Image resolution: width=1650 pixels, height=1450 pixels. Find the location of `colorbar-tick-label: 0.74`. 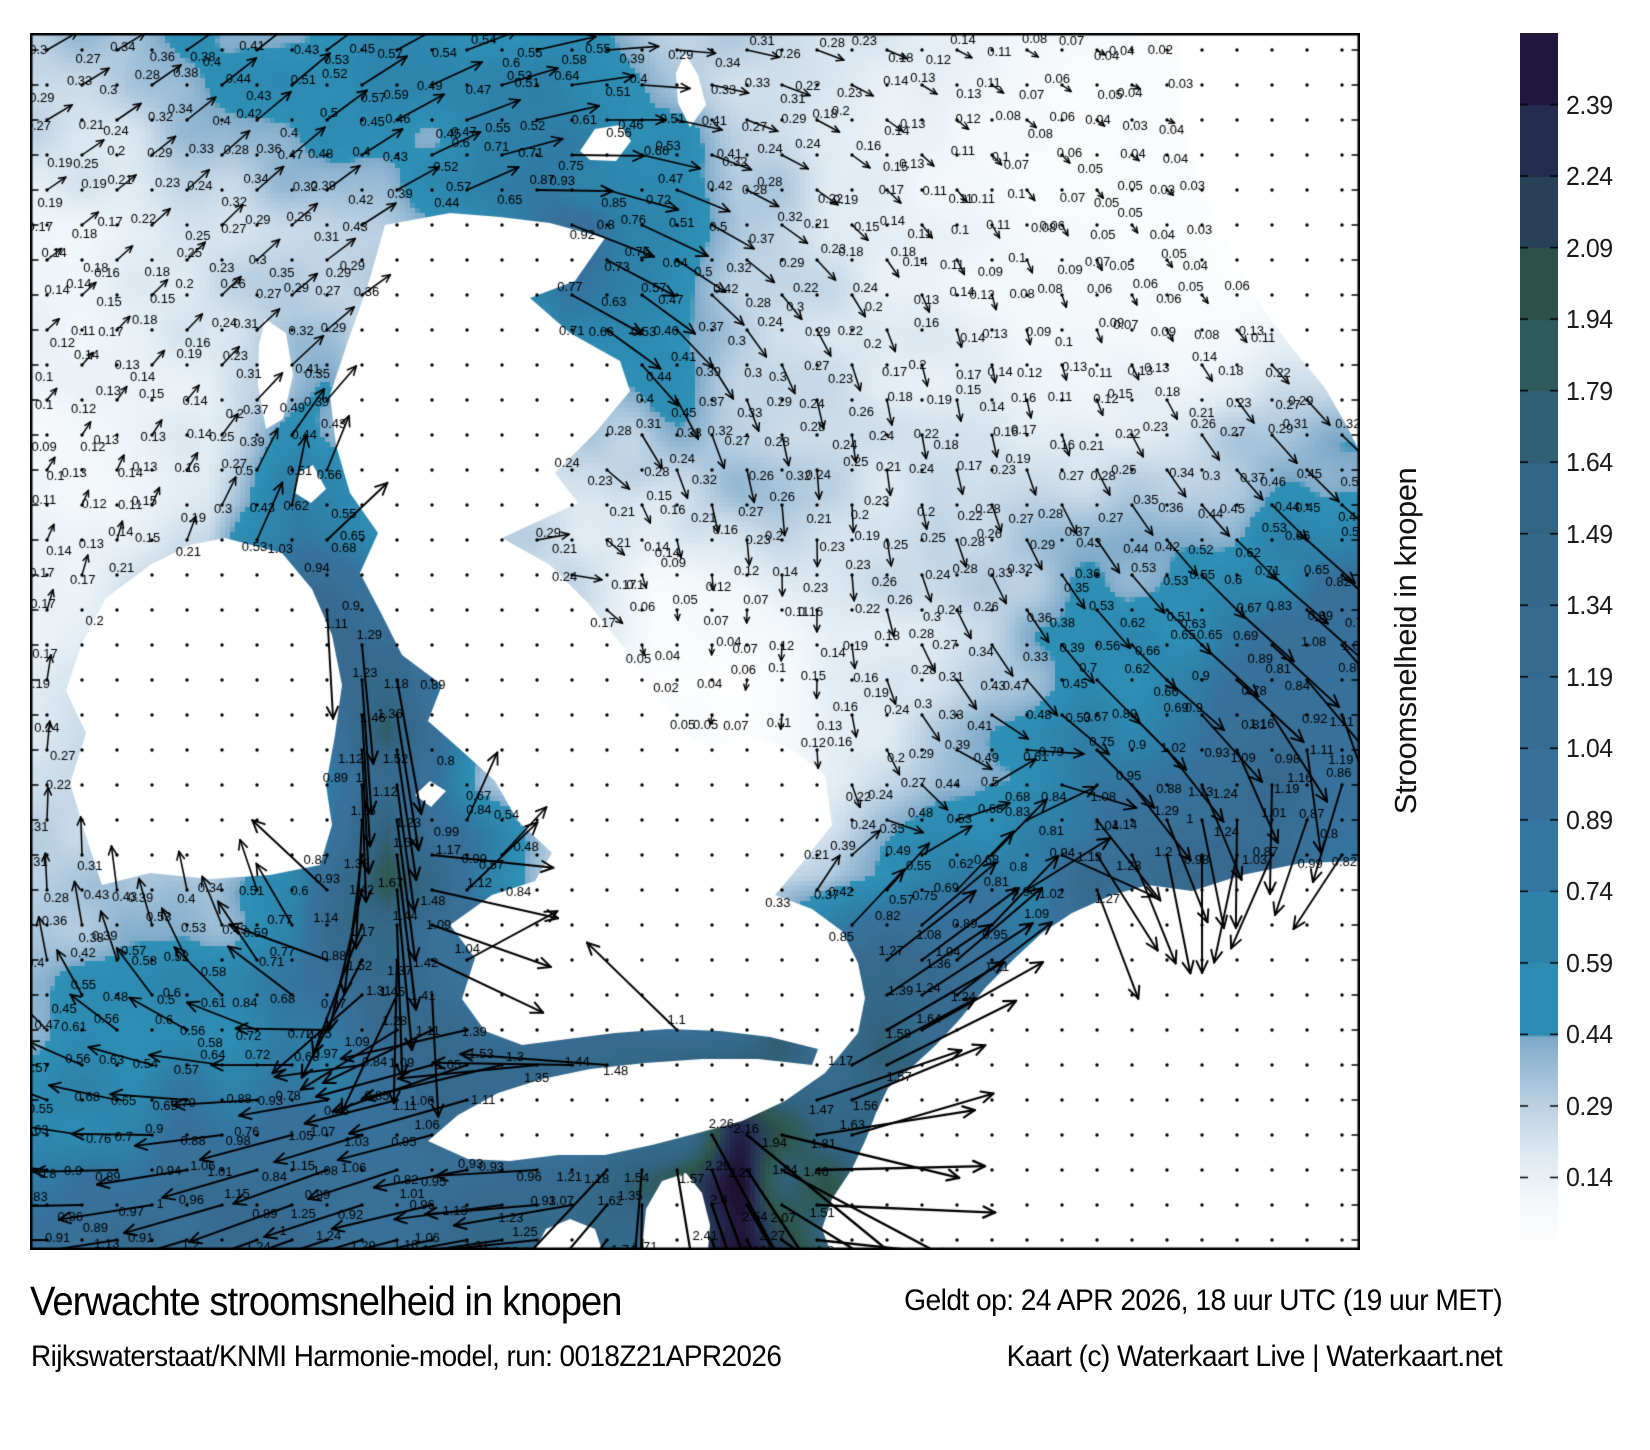

colorbar-tick-label: 0.74 is located at coordinates (1589, 891).